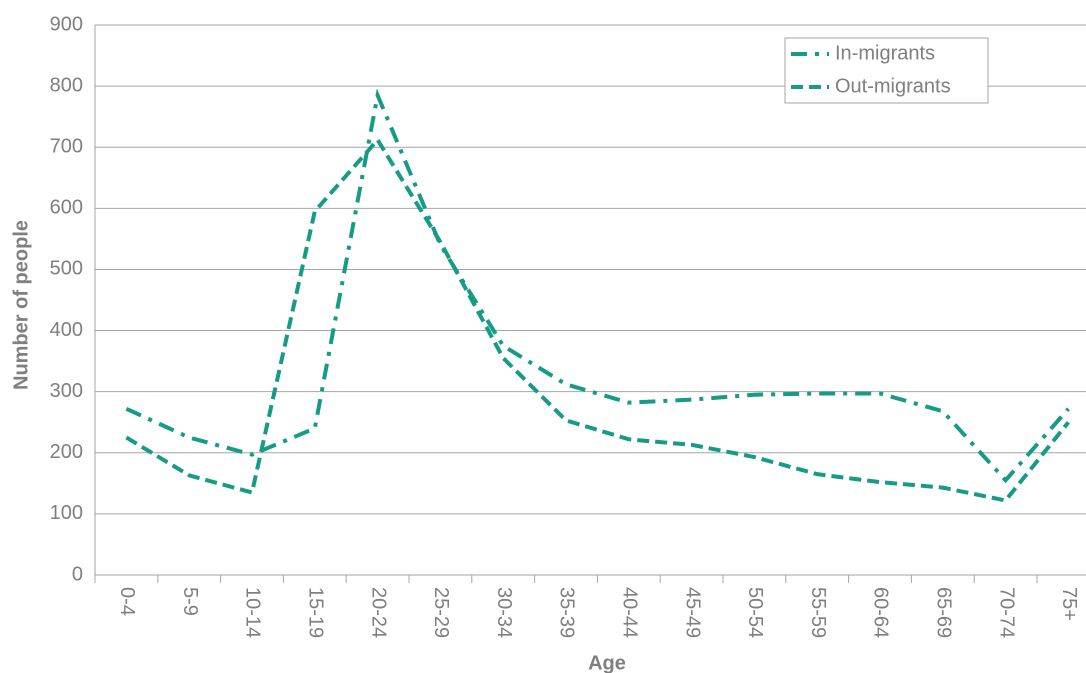 This screenshot has width=1086, height=673. What do you see at coordinates (66, 208) in the screenshot?
I see `y-tick-label: 600` at bounding box center [66, 208].